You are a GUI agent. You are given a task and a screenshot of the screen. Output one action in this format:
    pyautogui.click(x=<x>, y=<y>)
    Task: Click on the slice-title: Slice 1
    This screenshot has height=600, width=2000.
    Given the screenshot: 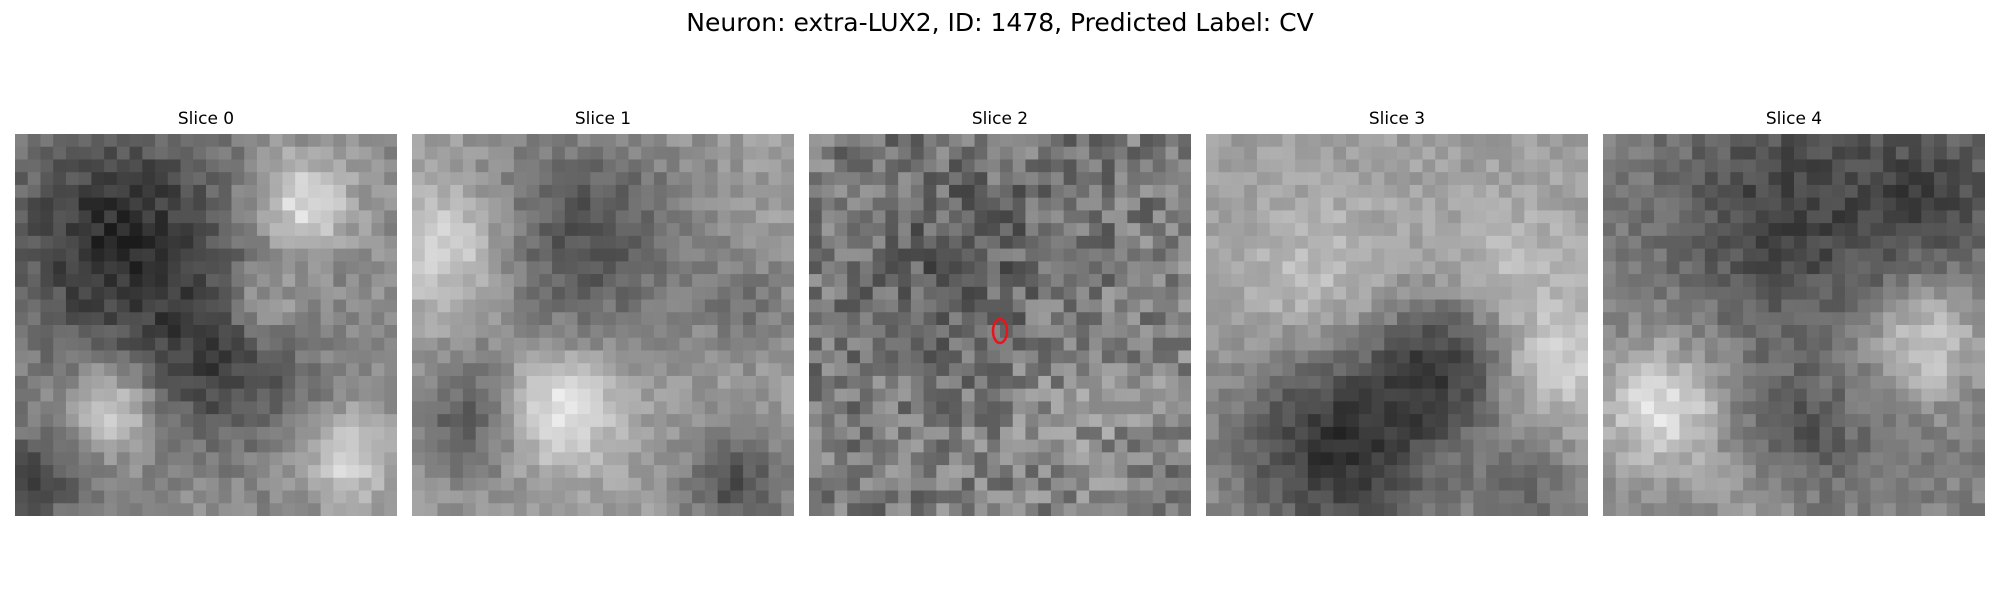 What is the action you would take?
    pyautogui.click(x=603, y=119)
    